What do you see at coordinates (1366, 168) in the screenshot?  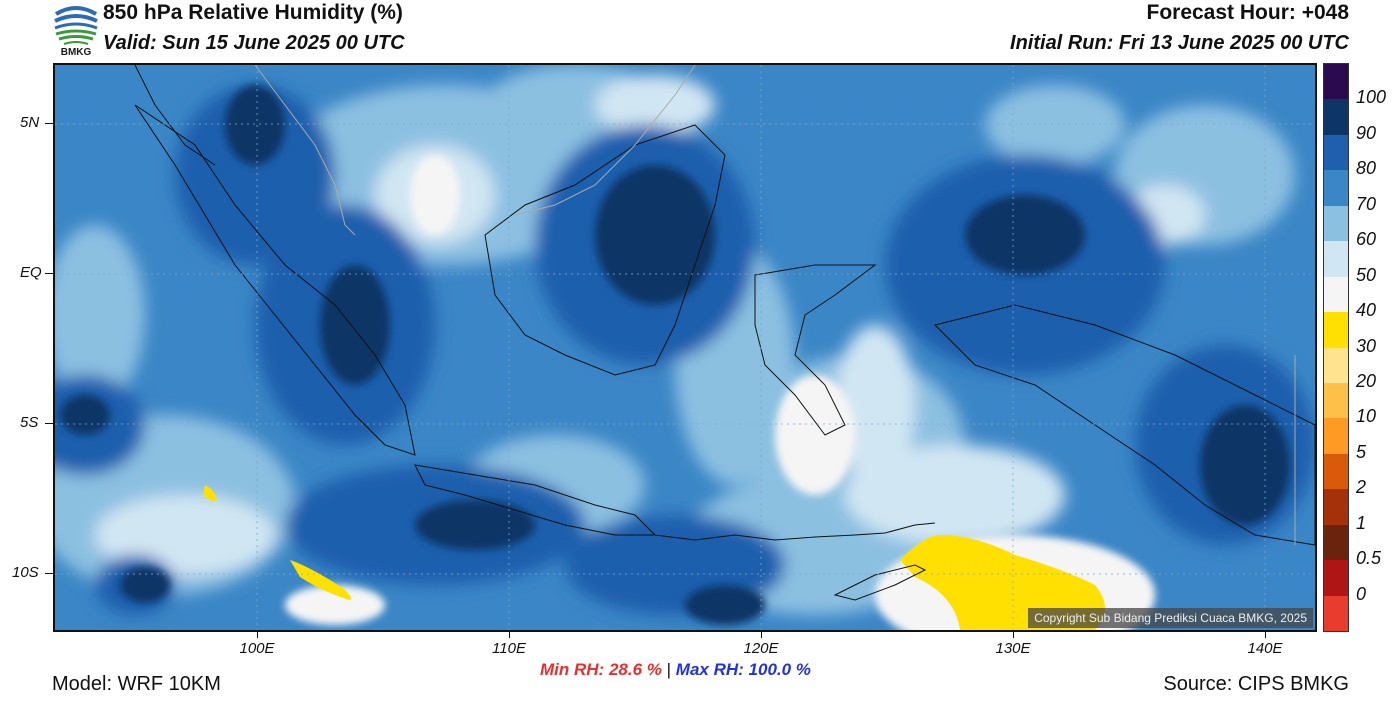 I see `colorbar-label: 80` at bounding box center [1366, 168].